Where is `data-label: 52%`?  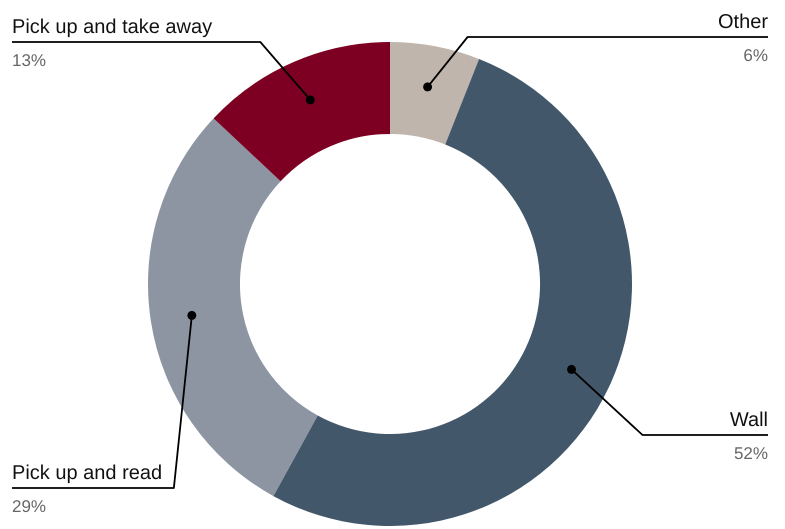
data-label: 52% is located at coordinates (751, 453).